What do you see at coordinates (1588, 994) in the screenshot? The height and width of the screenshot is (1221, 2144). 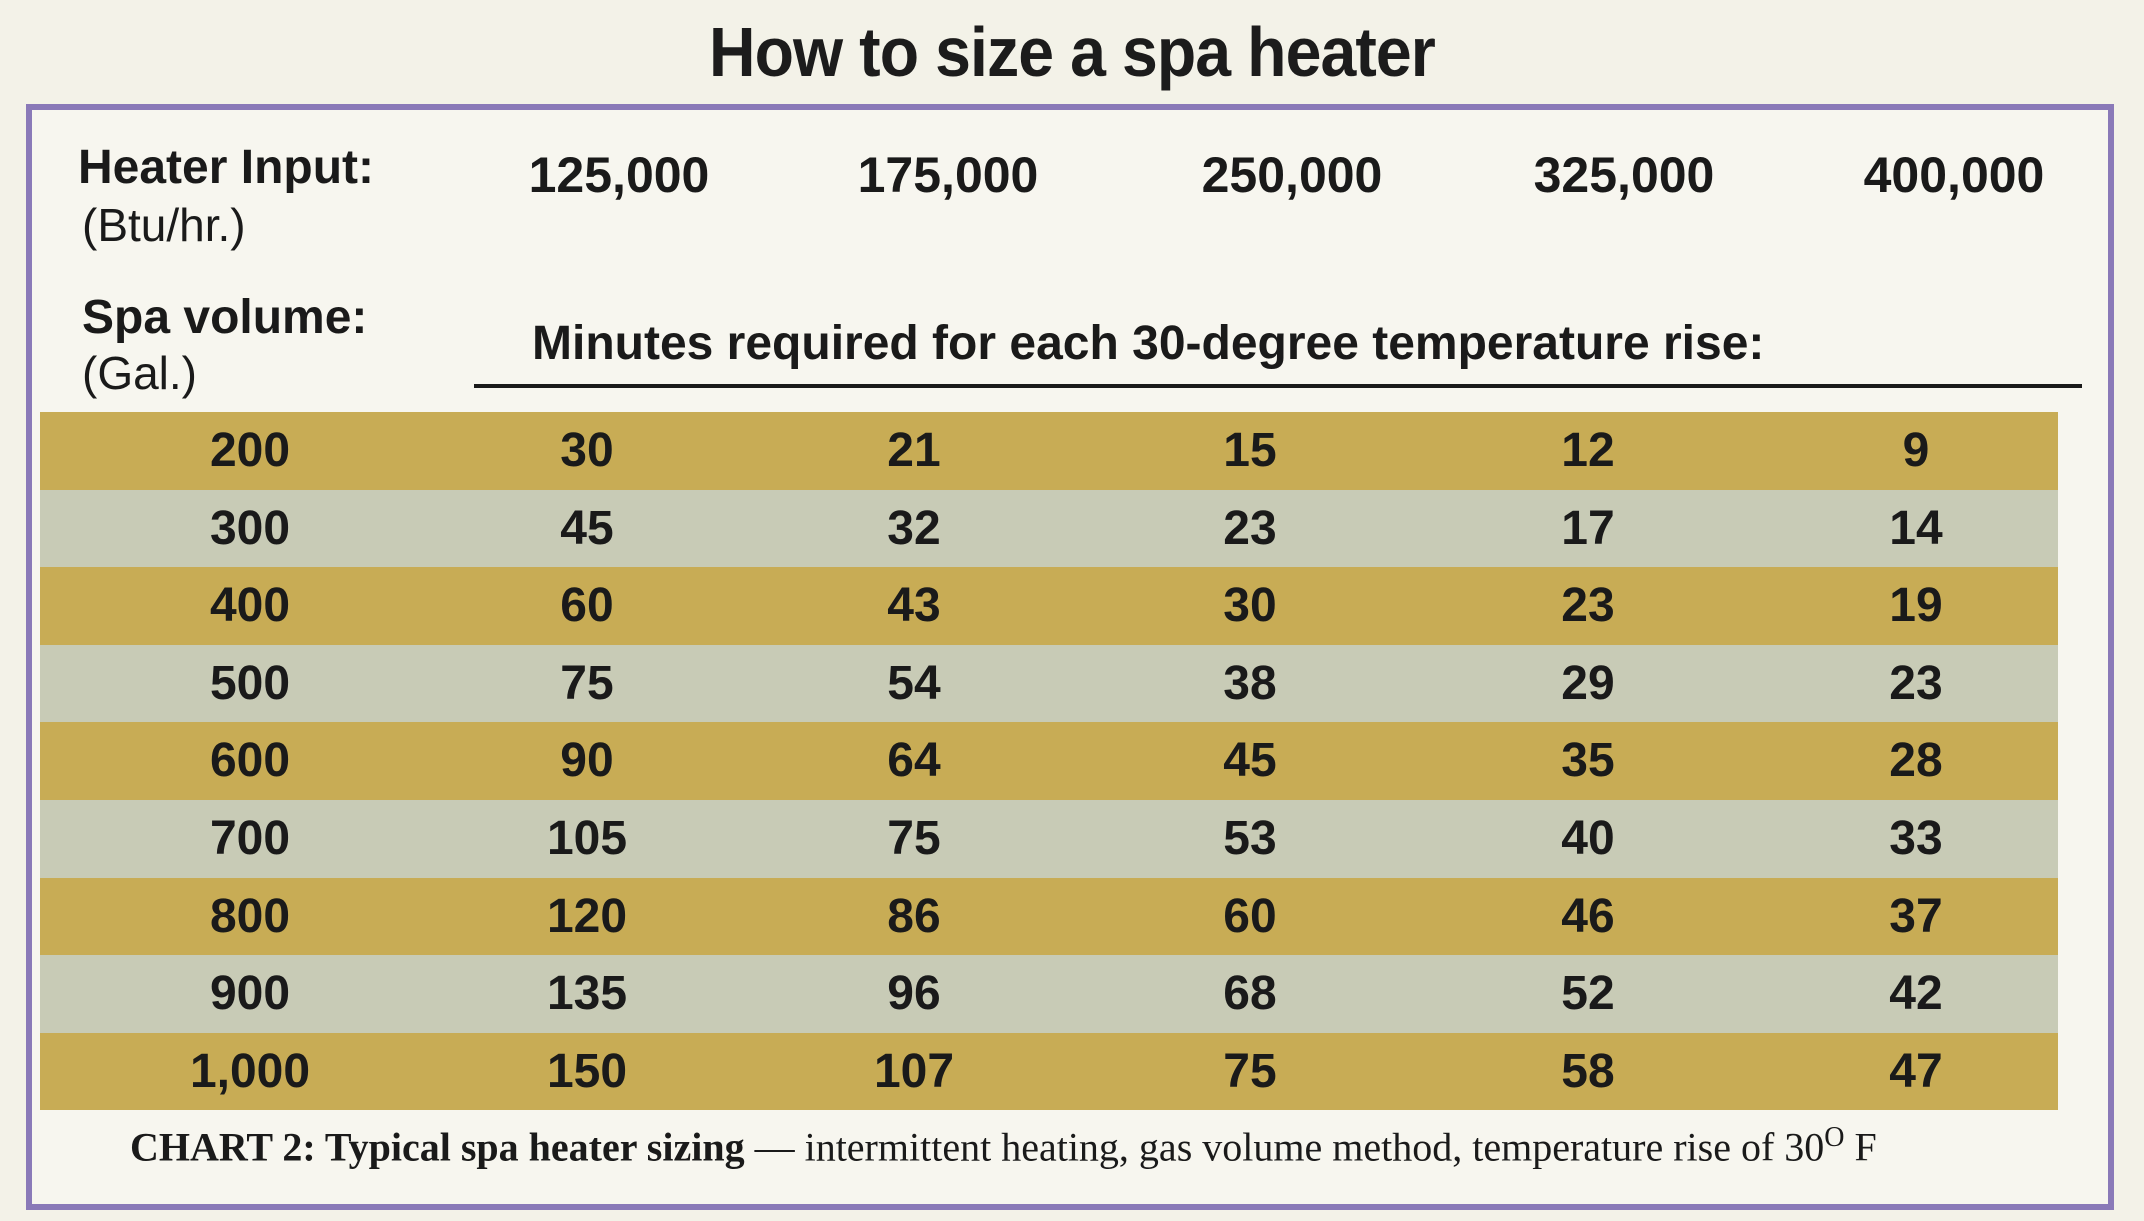 I see `minutes-cell: 52` at bounding box center [1588, 994].